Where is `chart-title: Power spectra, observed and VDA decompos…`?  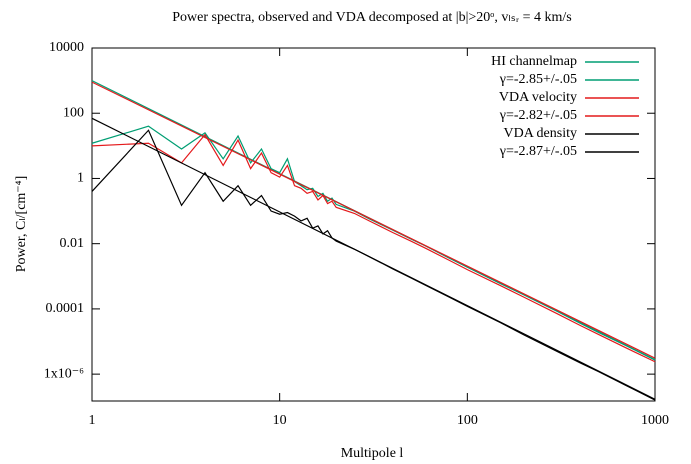 chart-title: Power spectra, observed and VDA decompos… is located at coordinates (371, 17).